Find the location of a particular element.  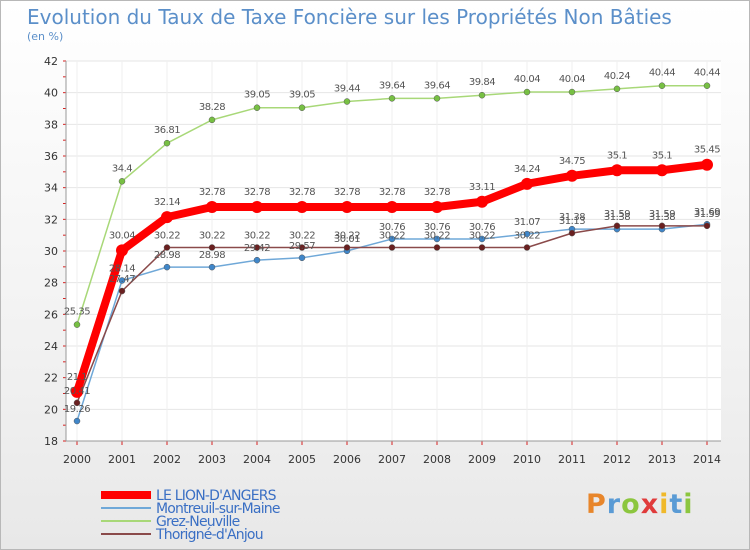

data-label: 40.44 is located at coordinates (707, 73).